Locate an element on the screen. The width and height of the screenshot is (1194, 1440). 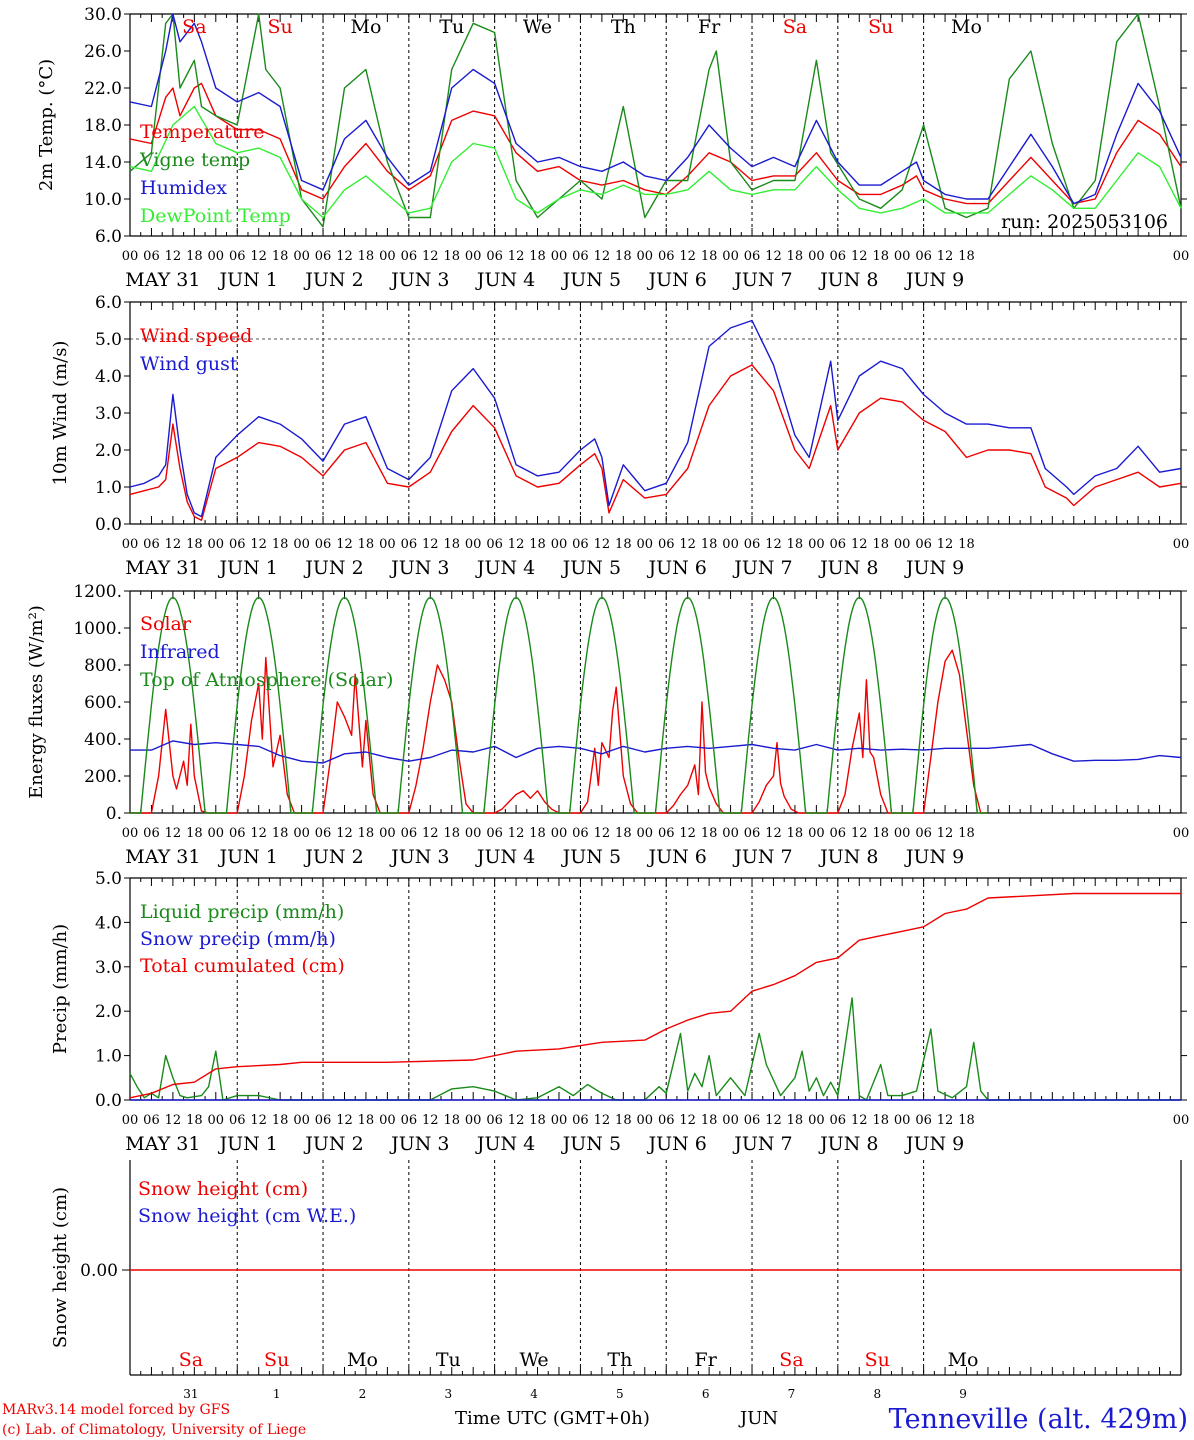
y-axis-label: 2m Temp. (°C) is located at coordinates (46, 125).